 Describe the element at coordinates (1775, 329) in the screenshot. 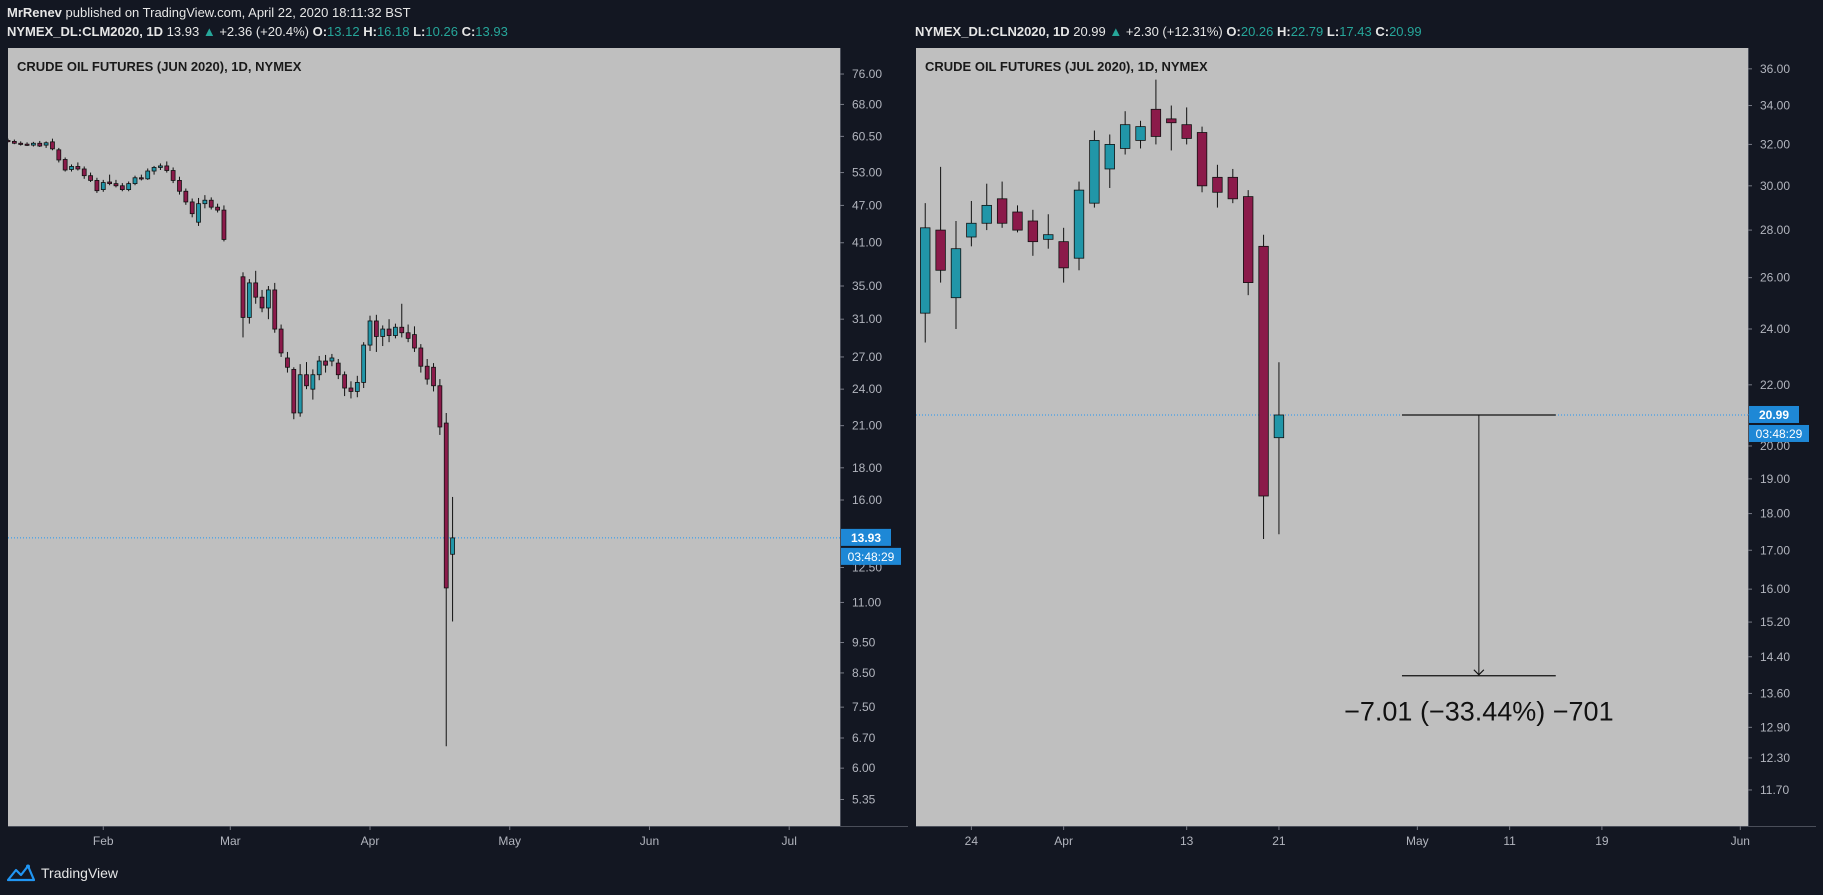

I see `y-tick-label: 24.00` at that location.